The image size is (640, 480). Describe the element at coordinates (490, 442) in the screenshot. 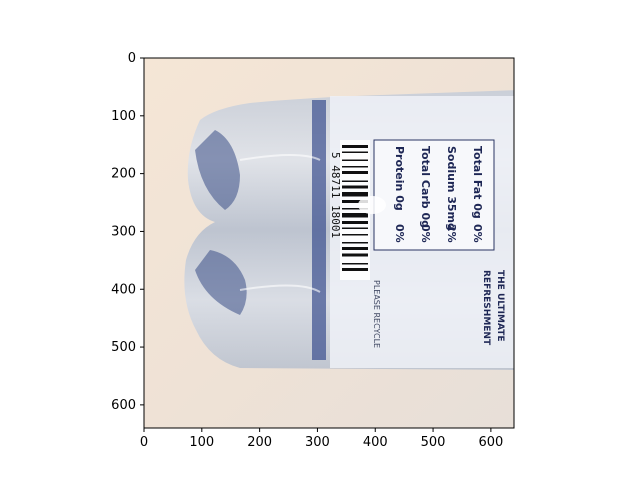

I see `x-tick-label: 600` at that location.